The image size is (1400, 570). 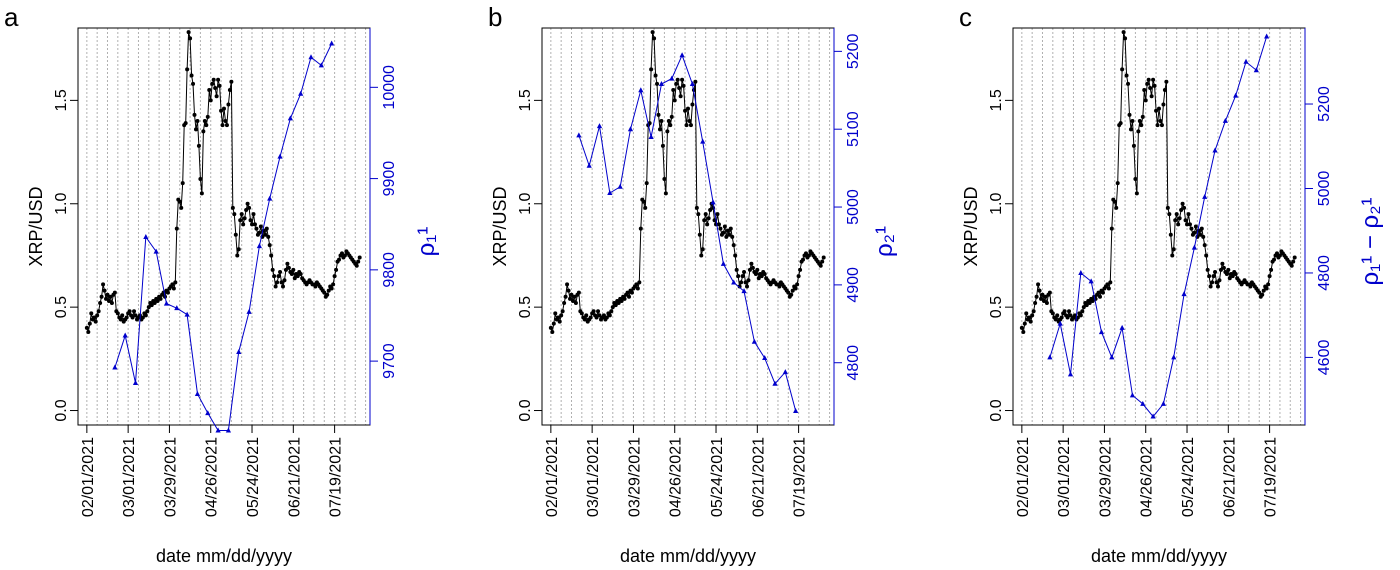 I want to click on y-tick-label-right: 5200, so click(x=853, y=51).